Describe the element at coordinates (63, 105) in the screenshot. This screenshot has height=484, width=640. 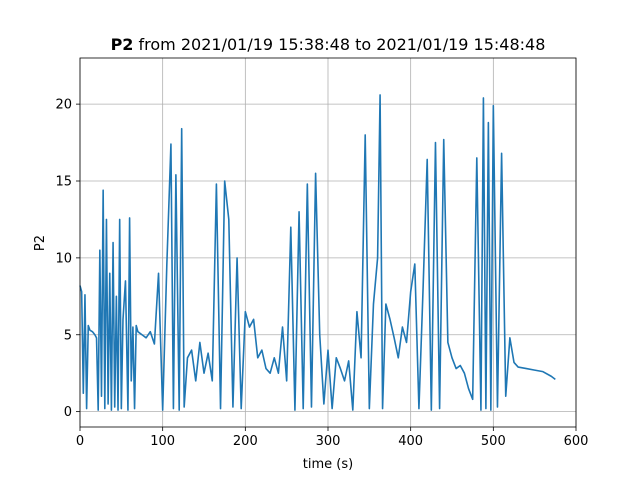
I see `y-tick-label: 20` at that location.